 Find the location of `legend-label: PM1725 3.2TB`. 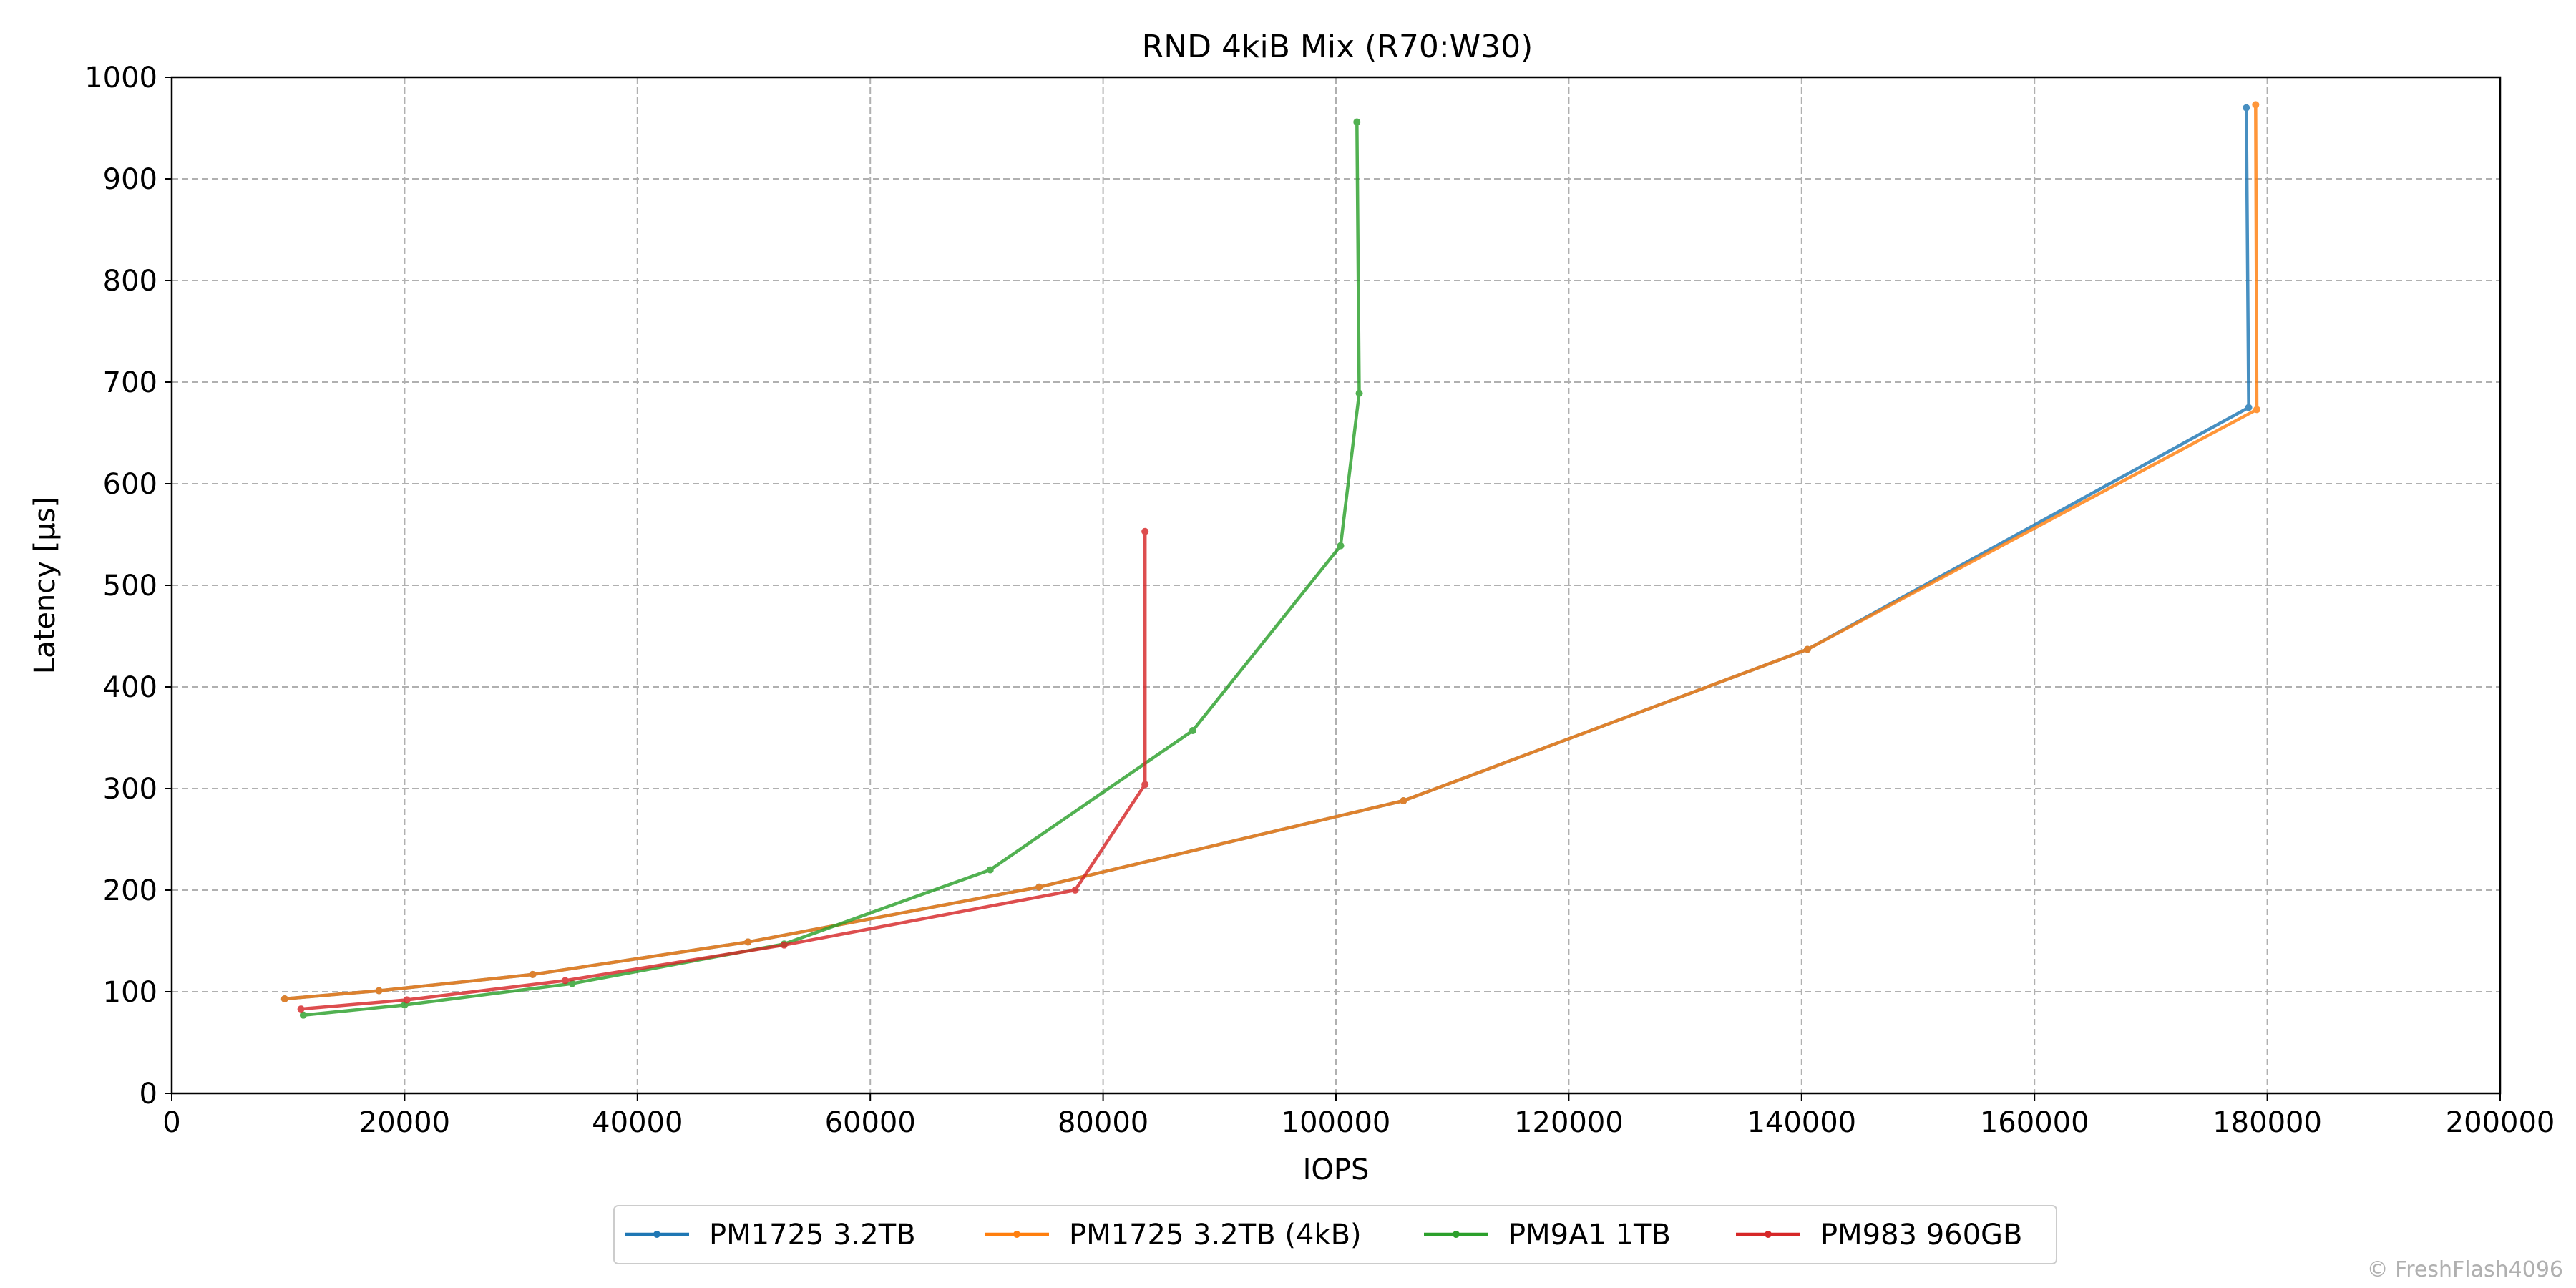

legend-label: PM1725 3.2TB is located at coordinates (812, 1235).